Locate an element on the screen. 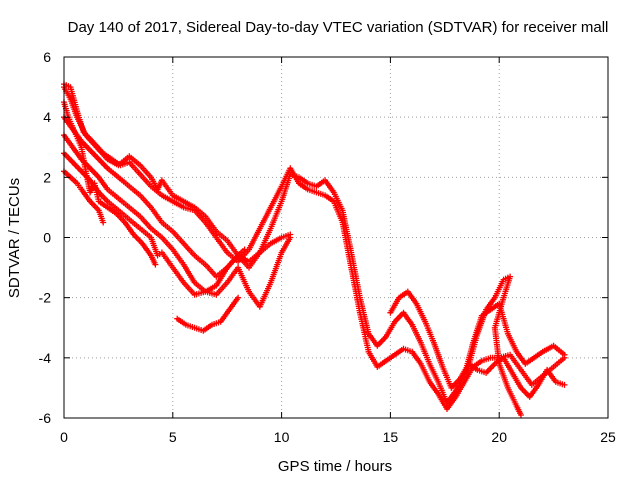  y-tick-label: -2 is located at coordinates (45, 298).